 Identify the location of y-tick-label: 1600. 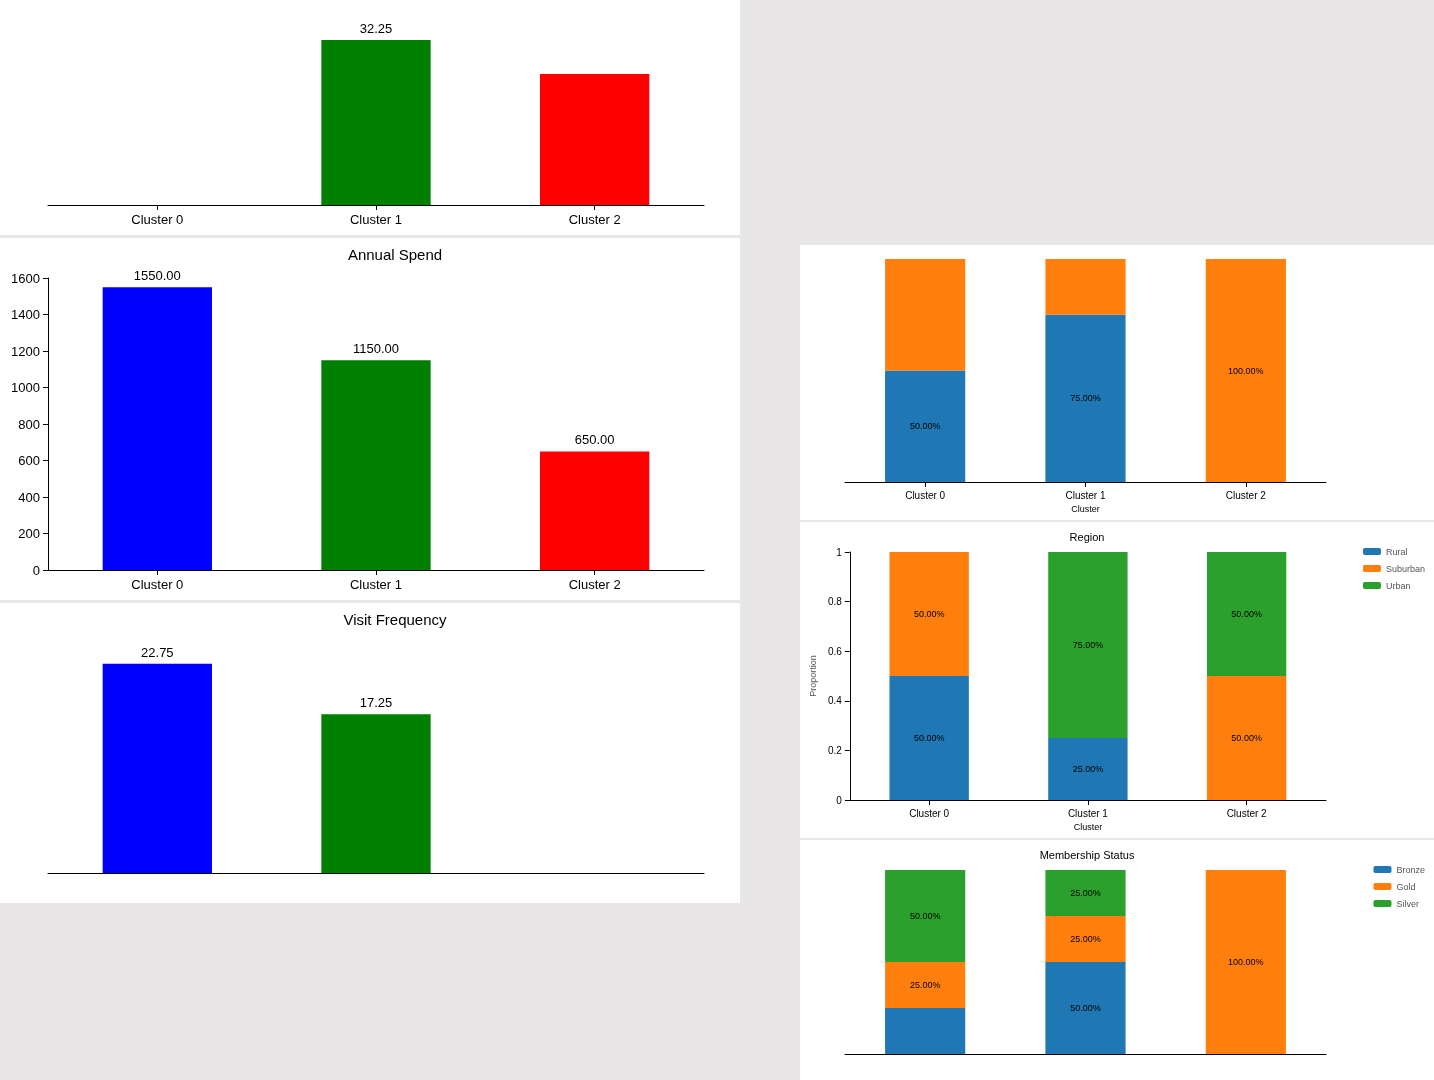
(25, 278).